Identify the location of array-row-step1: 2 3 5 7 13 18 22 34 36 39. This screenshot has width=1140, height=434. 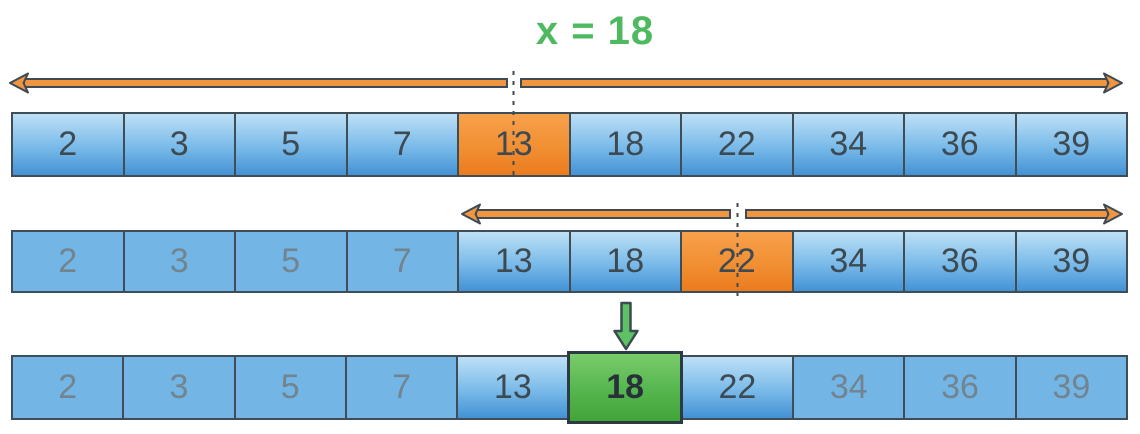
(569, 144).